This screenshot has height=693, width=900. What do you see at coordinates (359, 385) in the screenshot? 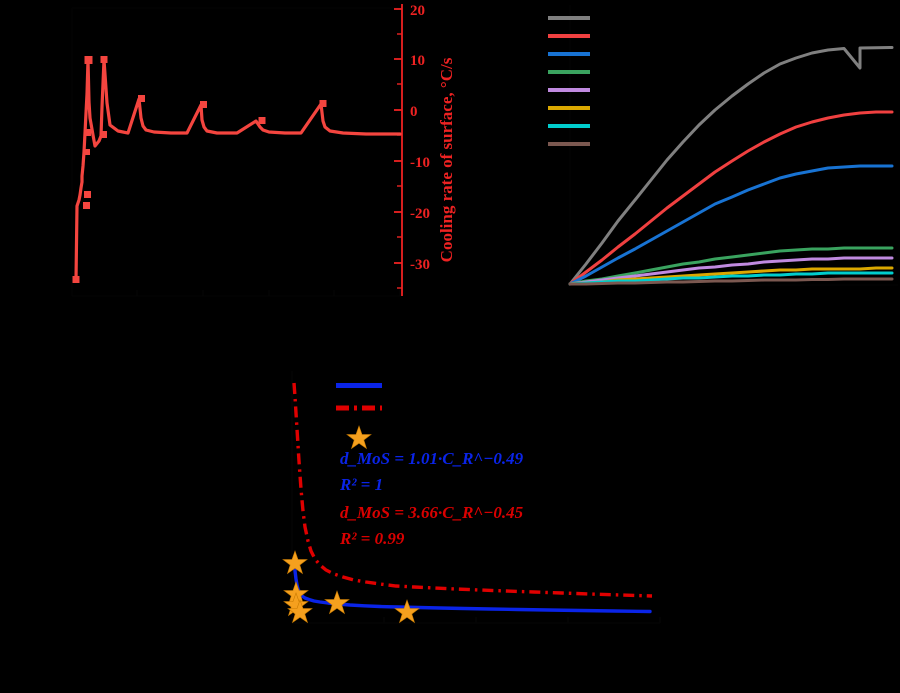
I see `legend-line-solid-blue-icon` at bounding box center [359, 385].